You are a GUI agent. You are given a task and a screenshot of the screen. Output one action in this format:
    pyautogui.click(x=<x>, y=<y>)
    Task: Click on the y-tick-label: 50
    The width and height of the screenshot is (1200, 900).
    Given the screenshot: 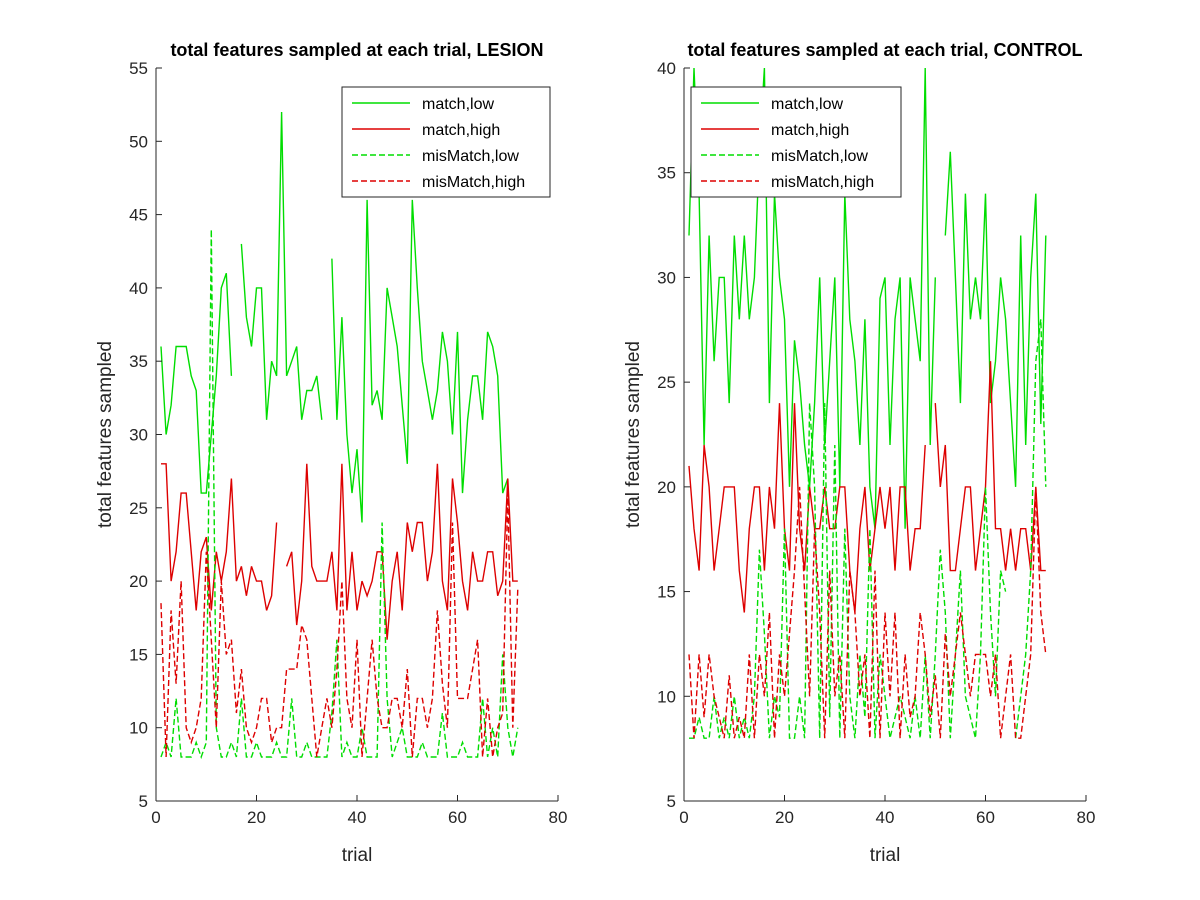 What is the action you would take?
    pyautogui.click(x=138, y=141)
    